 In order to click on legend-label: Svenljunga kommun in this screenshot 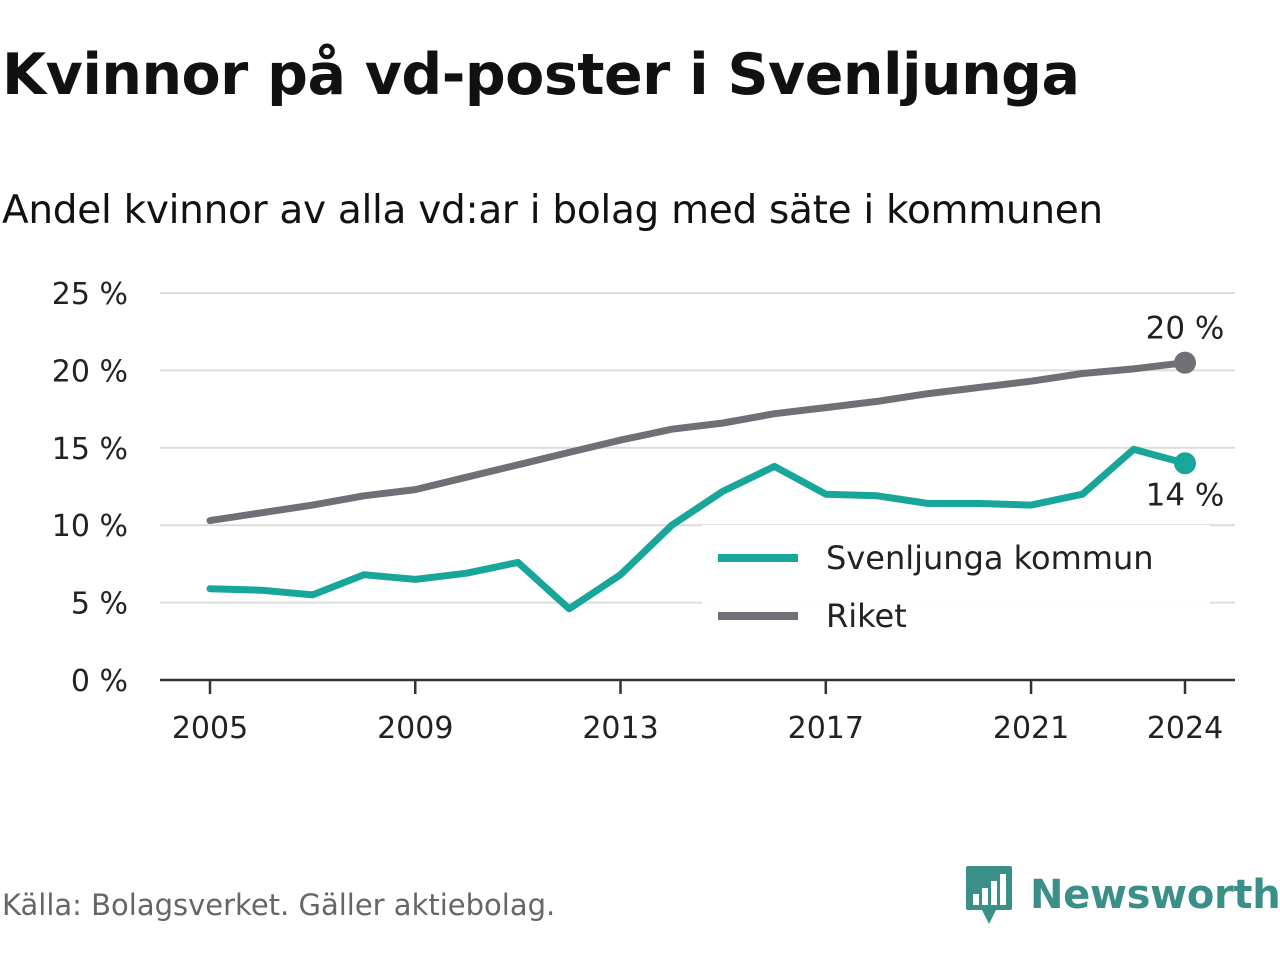, I will do `click(990, 558)`.